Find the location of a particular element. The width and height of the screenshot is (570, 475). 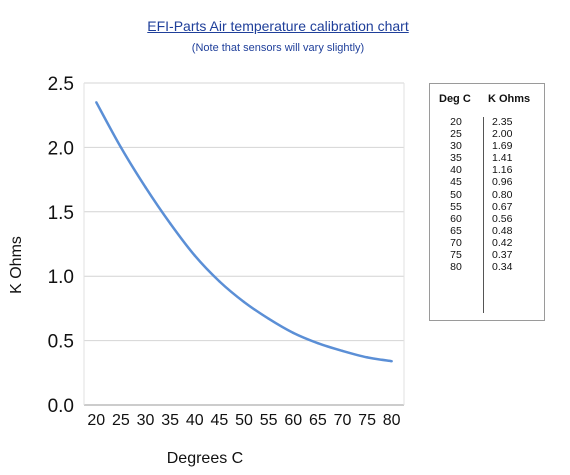

x-tick-label: 40 is located at coordinates (195, 420).